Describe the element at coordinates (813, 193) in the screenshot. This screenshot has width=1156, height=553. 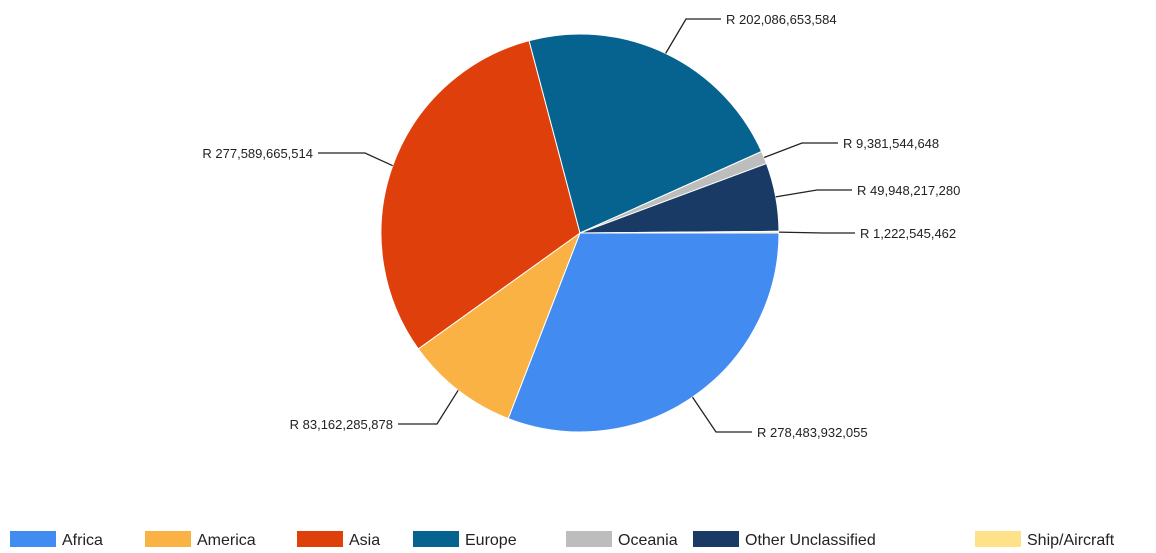
I see `leader-line-other-unclassified` at that location.